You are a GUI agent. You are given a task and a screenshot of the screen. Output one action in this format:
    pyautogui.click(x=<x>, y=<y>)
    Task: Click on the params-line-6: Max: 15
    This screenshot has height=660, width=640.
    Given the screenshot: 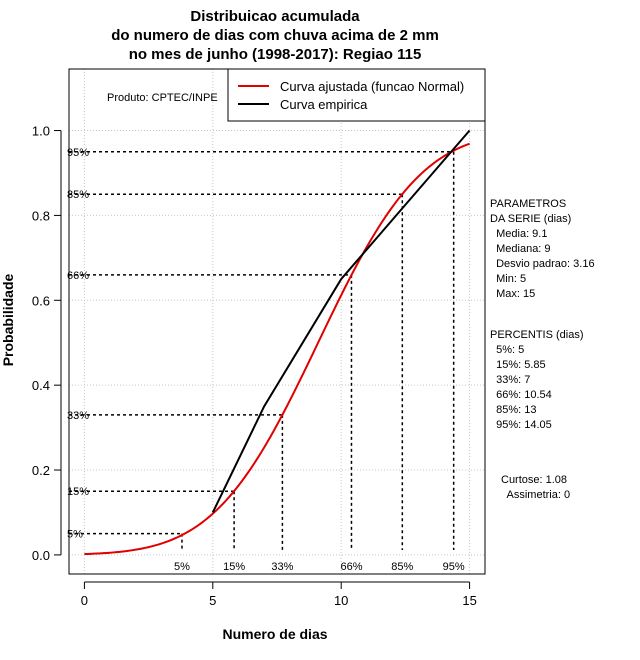 What is the action you would take?
    pyautogui.click(x=512, y=294)
    